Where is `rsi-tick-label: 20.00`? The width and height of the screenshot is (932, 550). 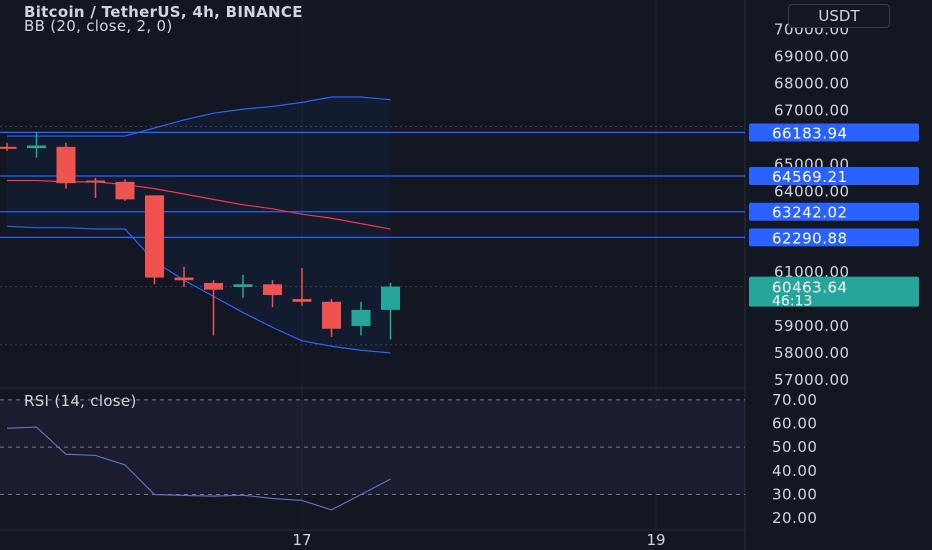 rsi-tick-label: 20.00 is located at coordinates (794, 518).